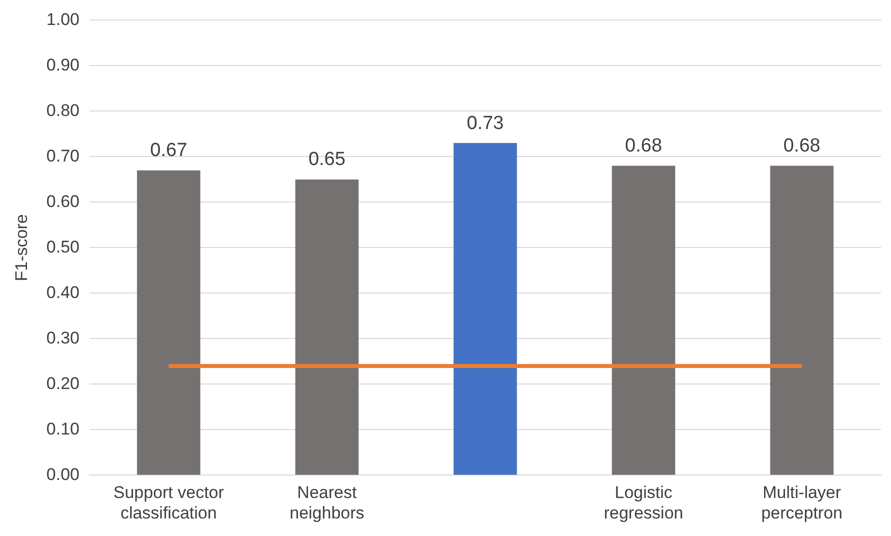  Describe the element at coordinates (63, 156) in the screenshot. I see `y-tick-label: 0.70` at that location.